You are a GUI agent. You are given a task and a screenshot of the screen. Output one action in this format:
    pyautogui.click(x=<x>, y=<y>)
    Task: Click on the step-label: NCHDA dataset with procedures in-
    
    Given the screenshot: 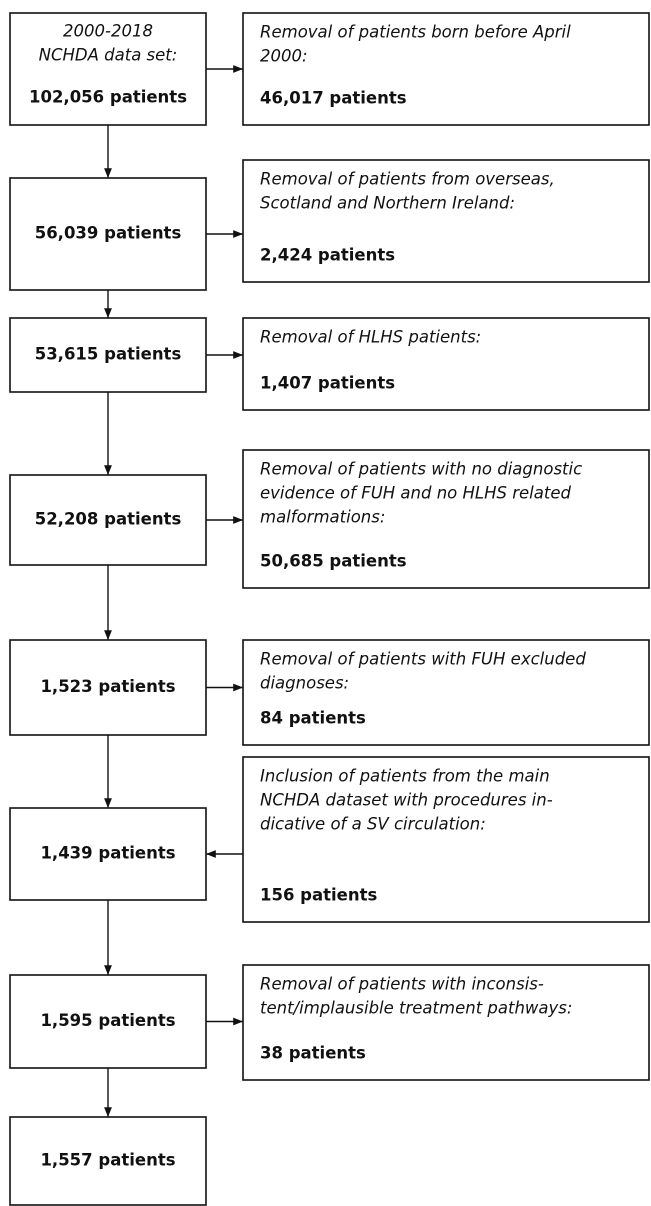 What is the action you would take?
    pyautogui.click(x=406, y=800)
    